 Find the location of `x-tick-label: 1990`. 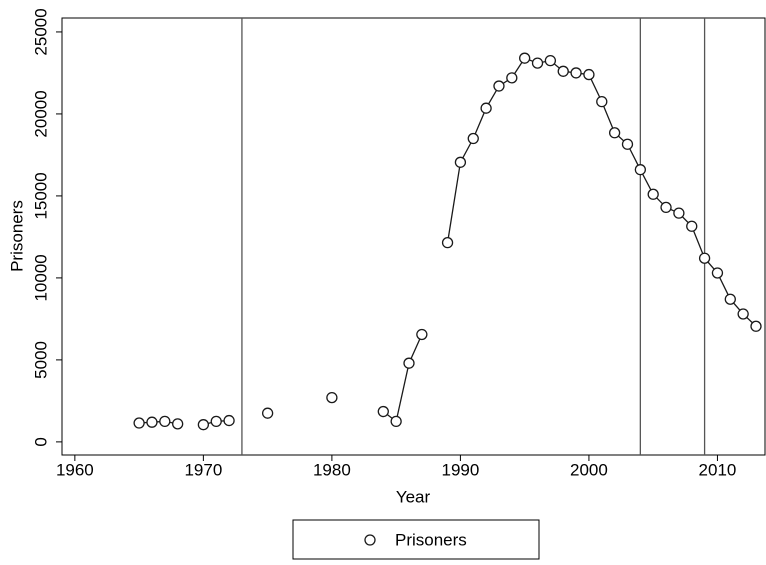

x-tick-label: 1990 is located at coordinates (460, 469).